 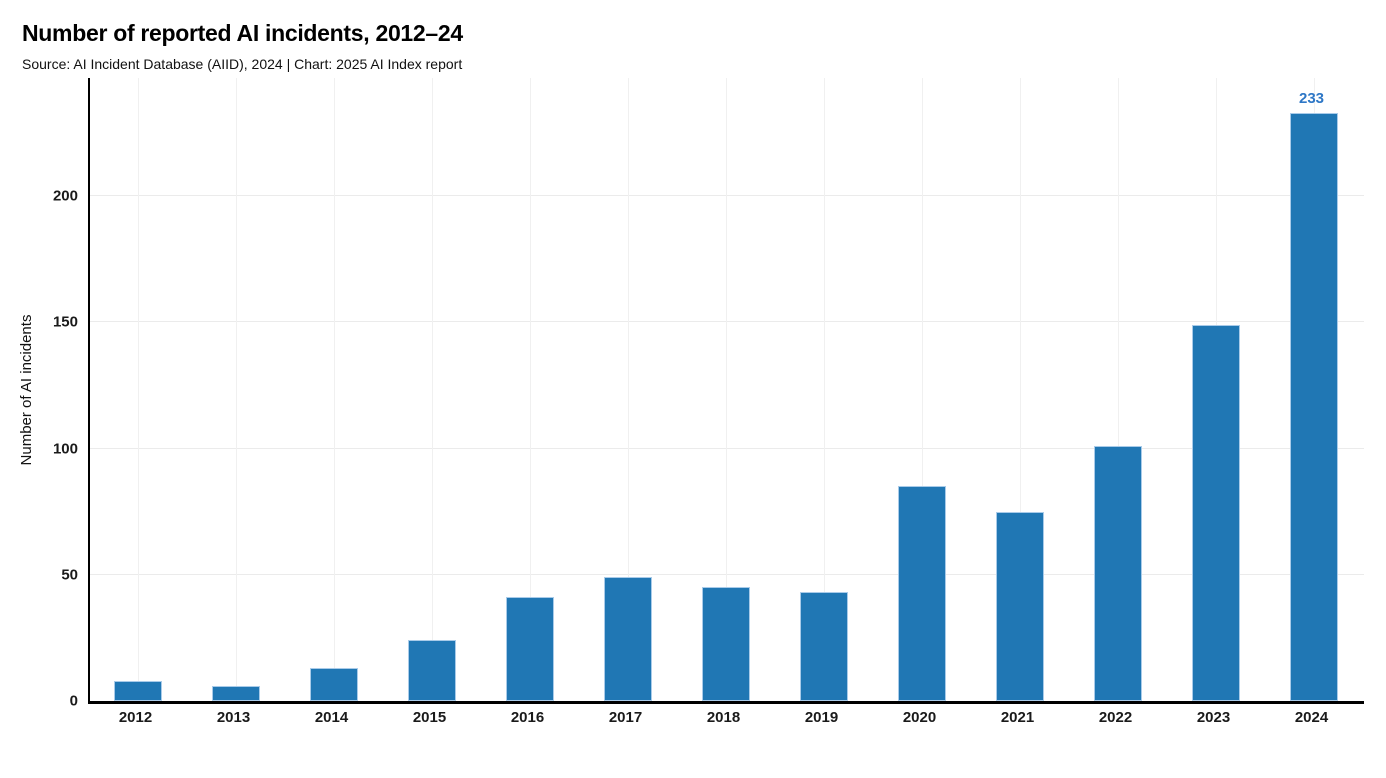 I want to click on x-gridline-2015, so click(x=432, y=389).